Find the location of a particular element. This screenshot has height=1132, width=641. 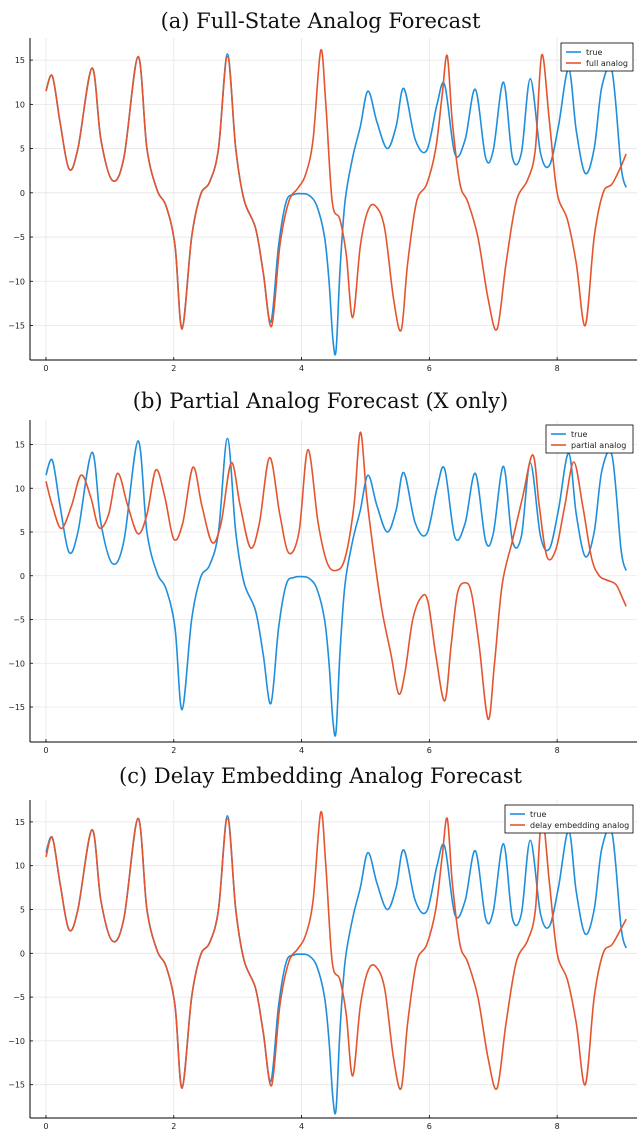

legend: true delay embedding analog is located at coordinates (569, 819).